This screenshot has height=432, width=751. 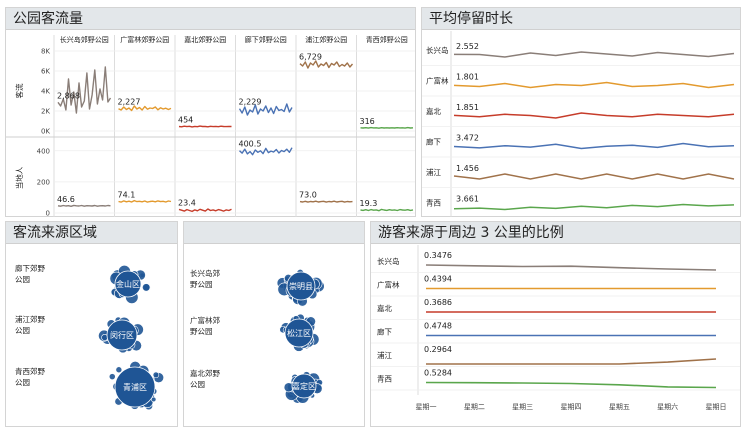 I want to click on district-label: 嘉定区, so click(x=304, y=386).